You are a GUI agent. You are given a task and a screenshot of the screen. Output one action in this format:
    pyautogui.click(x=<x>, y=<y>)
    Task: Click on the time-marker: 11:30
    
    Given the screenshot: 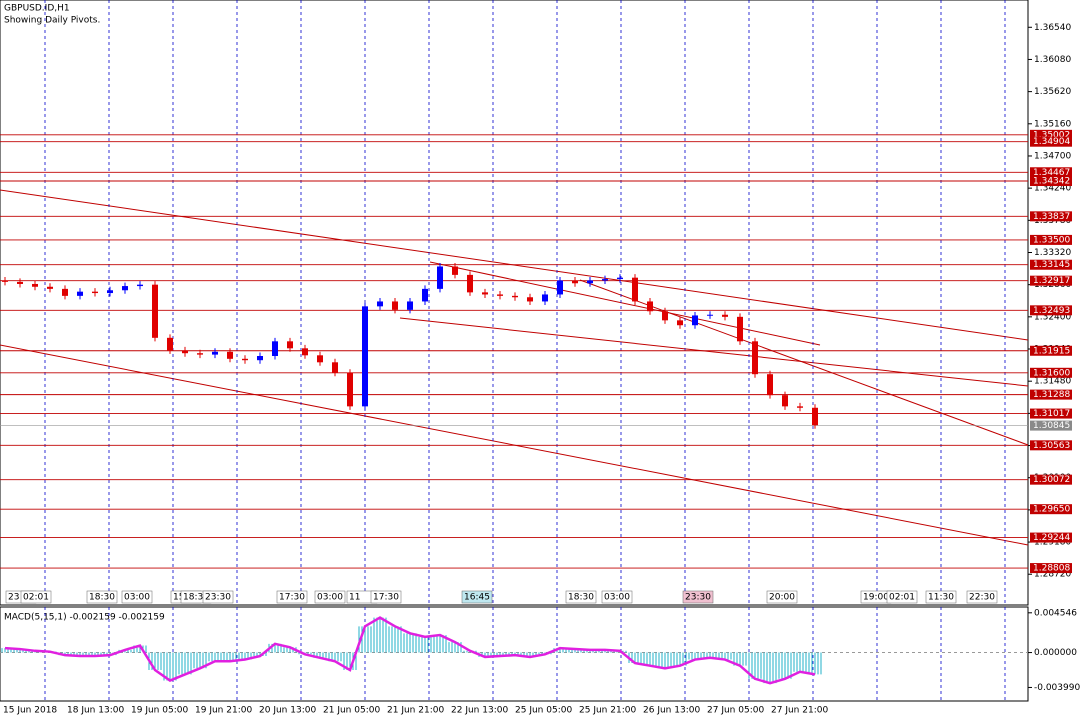 What is the action you would take?
    pyautogui.click(x=941, y=598)
    